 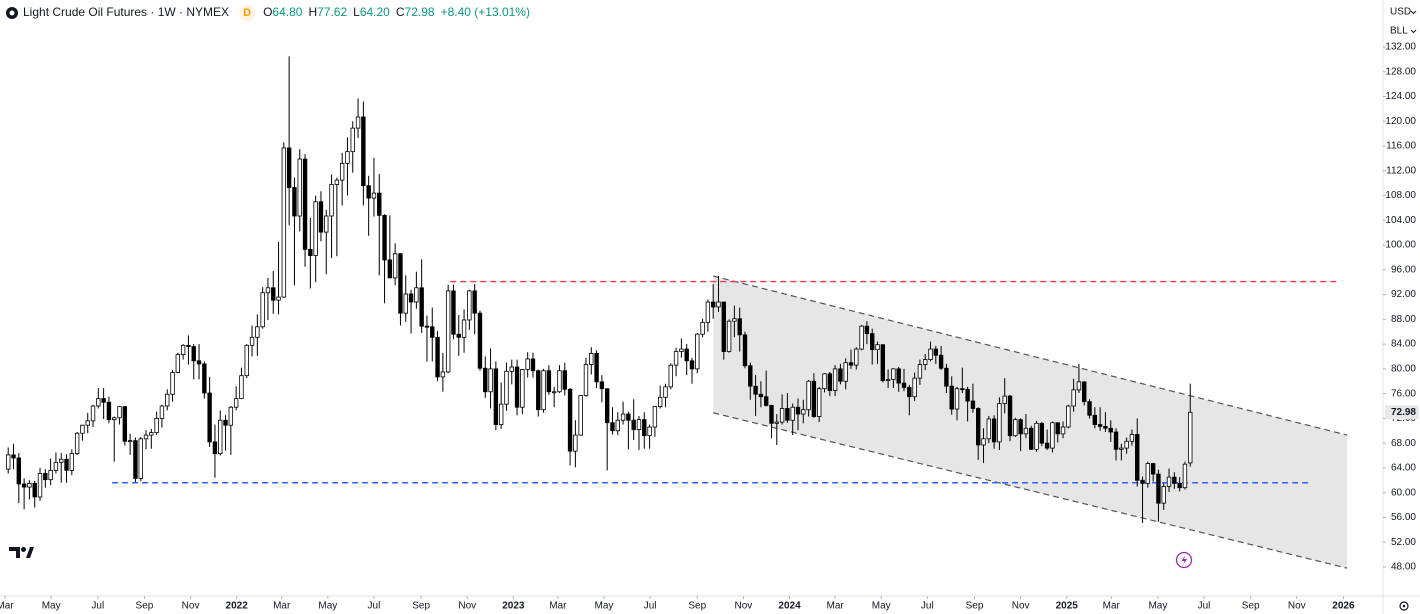 What do you see at coordinates (1403, 393) in the screenshot?
I see `y-tick-label: 76.00` at bounding box center [1403, 393].